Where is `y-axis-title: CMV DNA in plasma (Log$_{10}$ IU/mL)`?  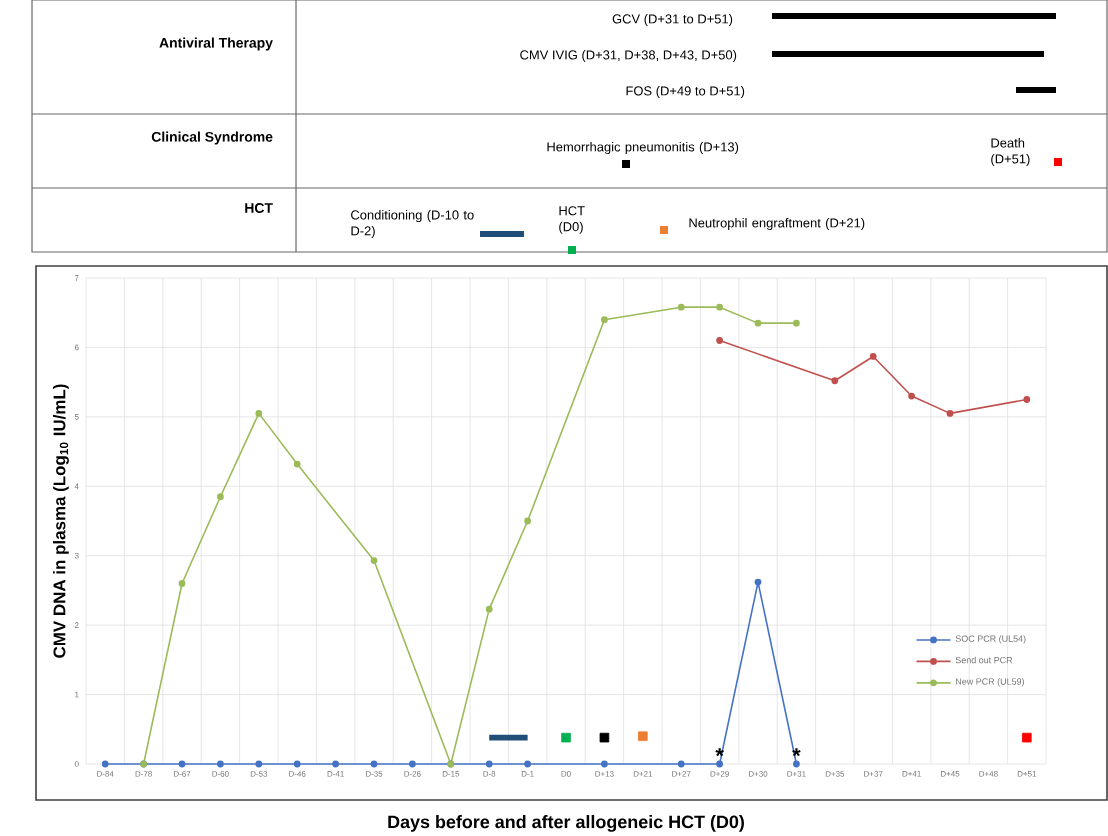 y-axis-title: CMV DNA in plasma (Log$_{10}$ IU/mL) is located at coordinates (60, 521).